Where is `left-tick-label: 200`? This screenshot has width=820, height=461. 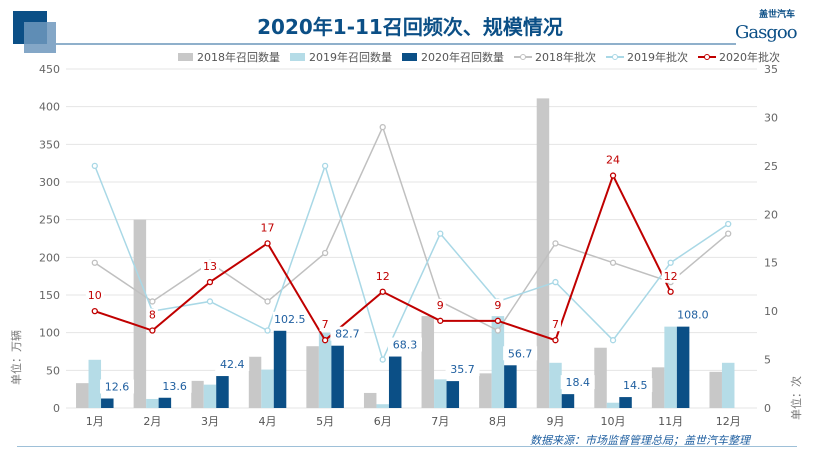 left-tick-label: 200 is located at coordinates (49, 257).